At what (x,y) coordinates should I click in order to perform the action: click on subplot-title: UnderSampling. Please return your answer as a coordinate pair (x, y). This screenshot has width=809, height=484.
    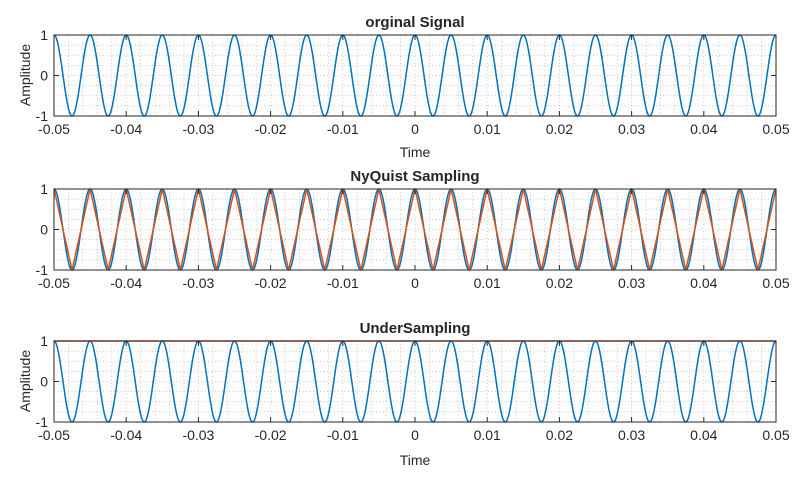
    Looking at the image, I should click on (415, 328).